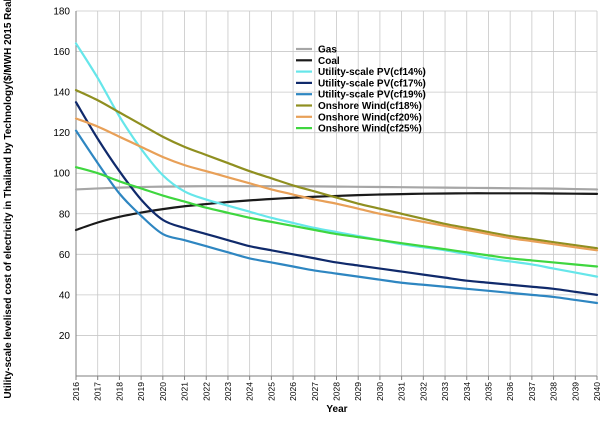 This screenshot has height=421, width=600. What do you see at coordinates (575, 391) in the screenshot?
I see `x-tick-label: 2039` at bounding box center [575, 391].